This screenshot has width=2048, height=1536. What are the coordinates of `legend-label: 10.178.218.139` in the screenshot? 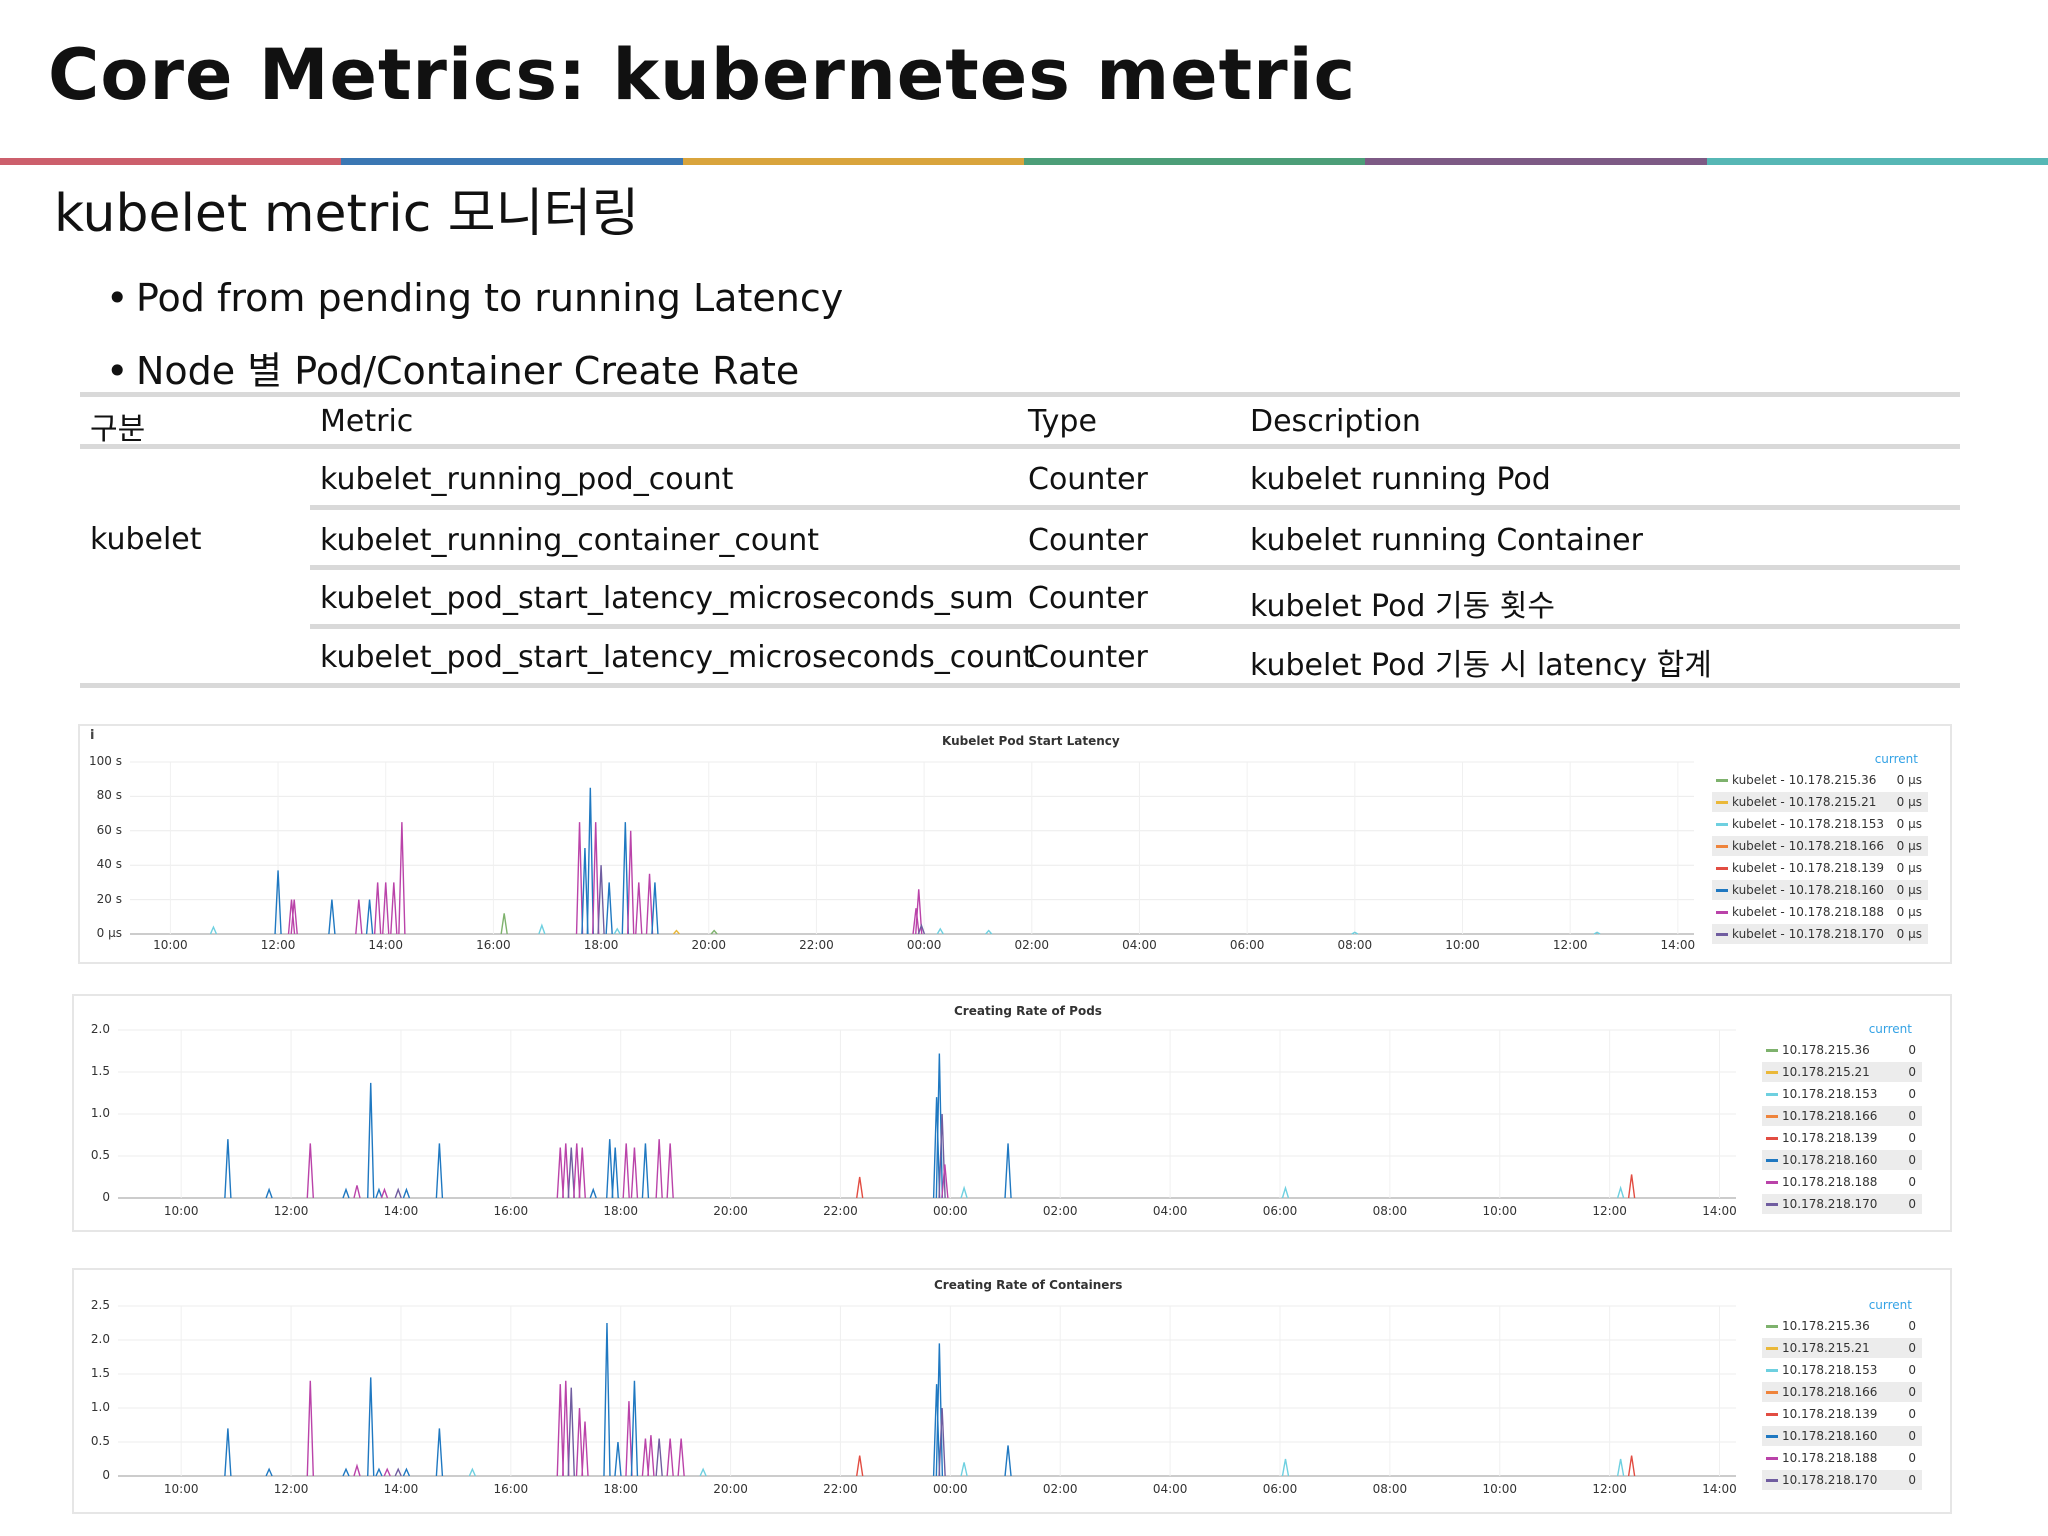 It's located at (1830, 1138).